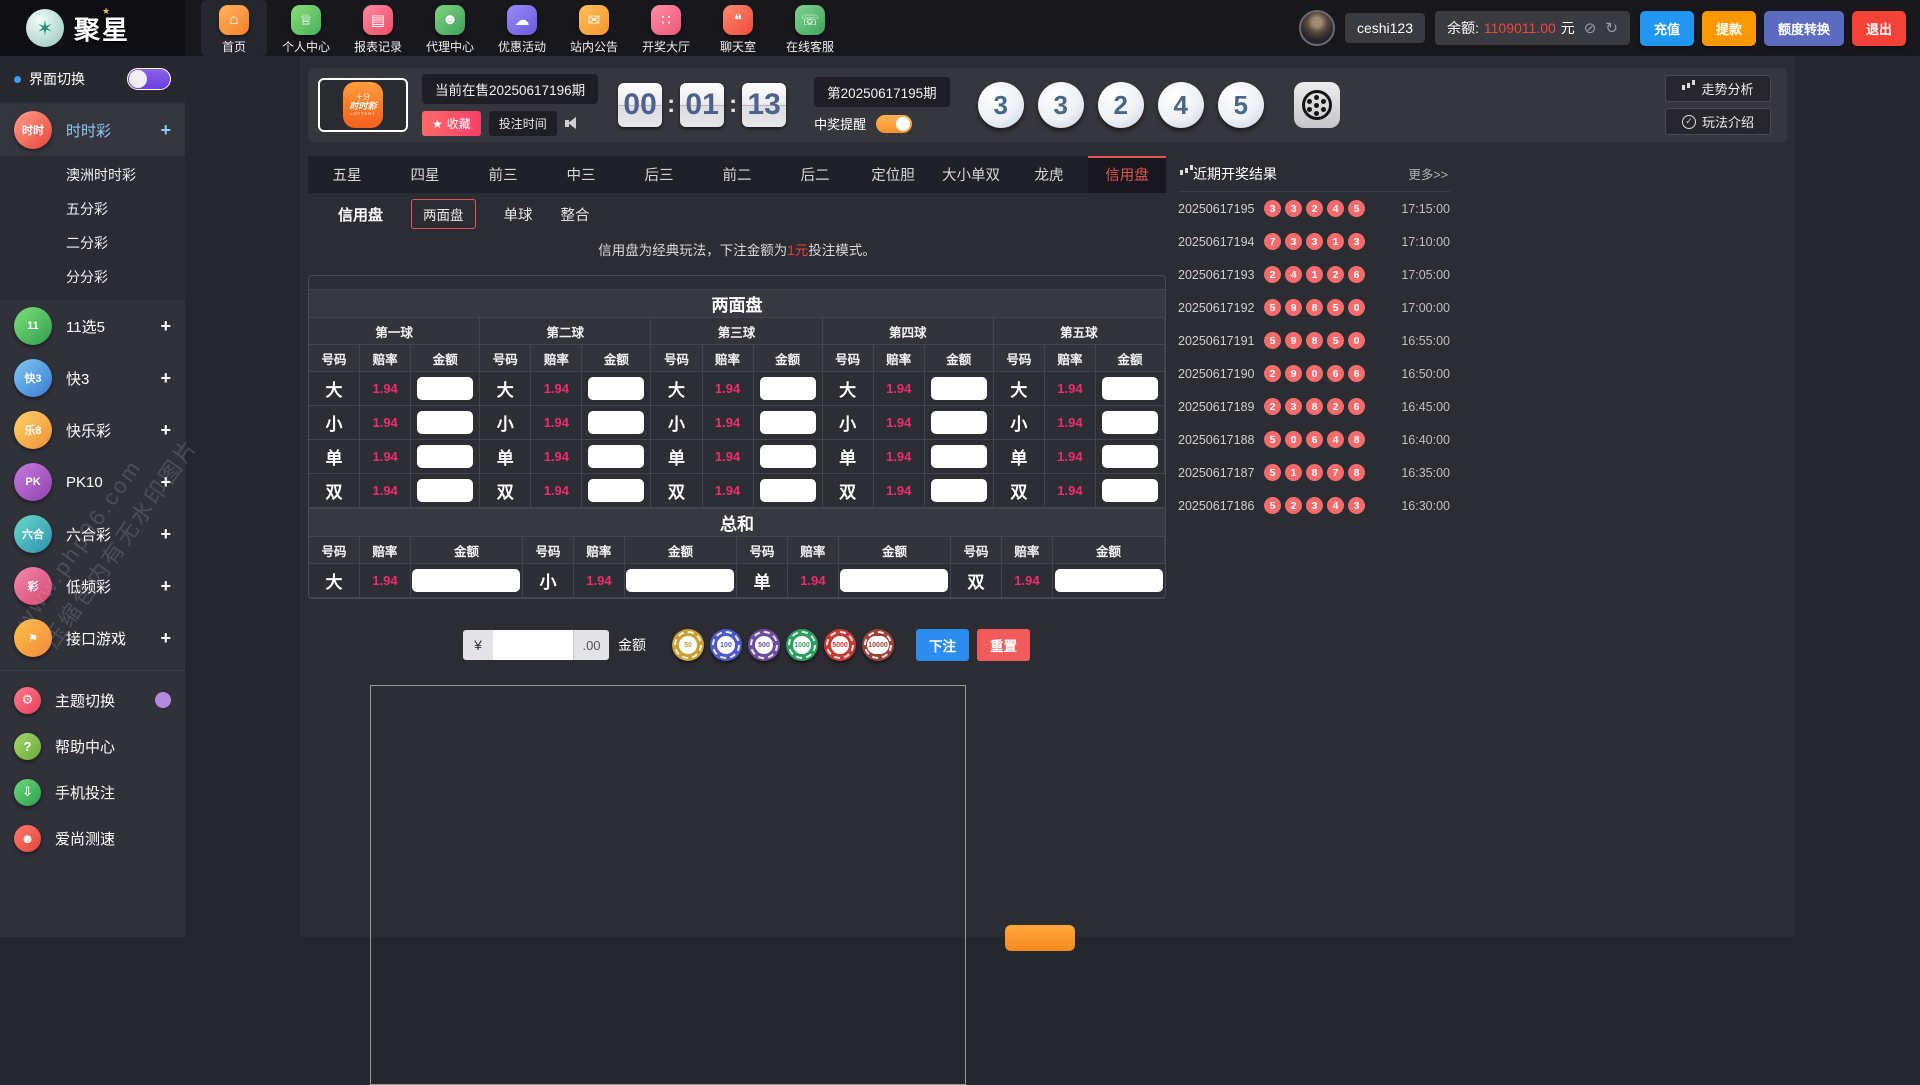 The height and width of the screenshot is (1085, 1920). I want to click on more-link: 更多>>, so click(1428, 173).